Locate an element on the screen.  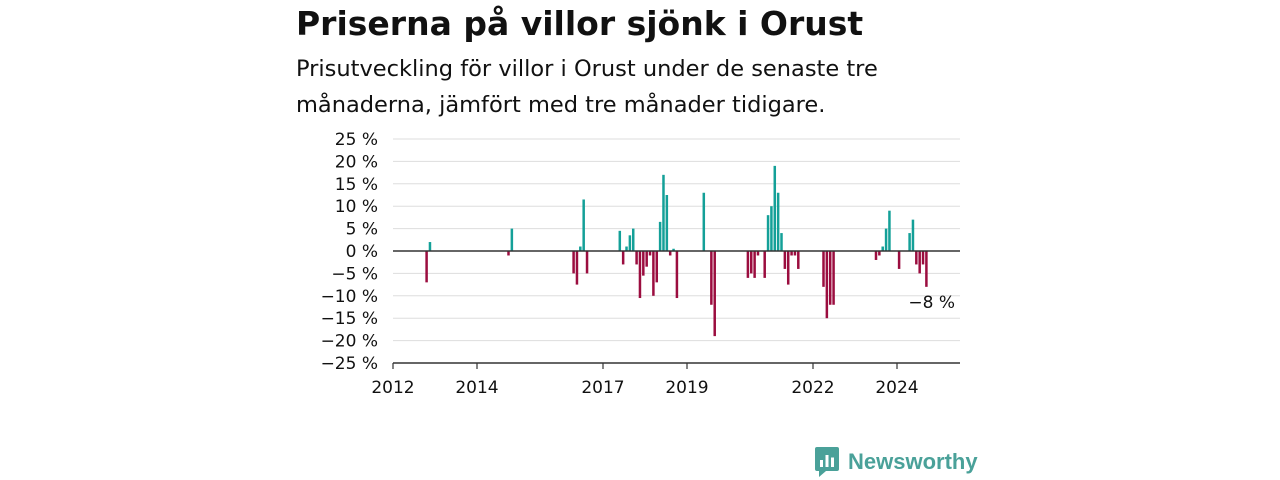
y-tick-label: 15 % is located at coordinates (356, 185).